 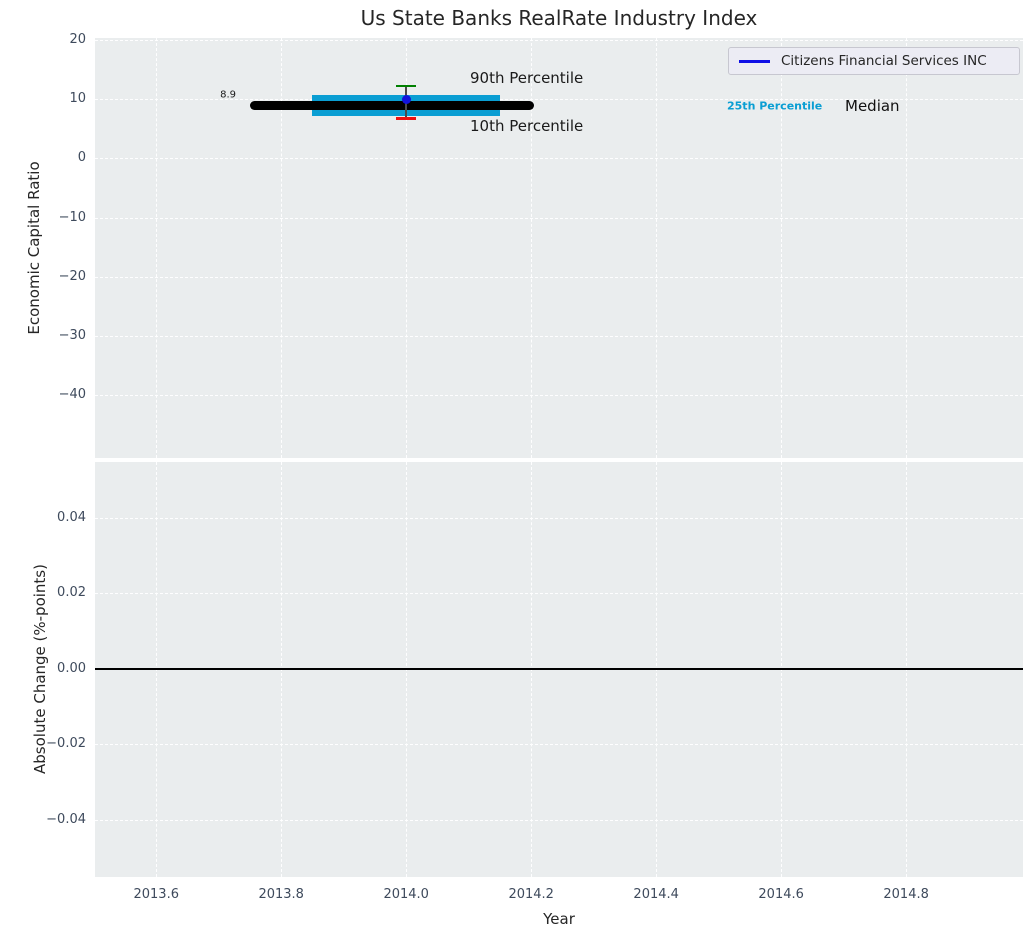 I want to click on x-tick-label: 2014.8, so click(x=906, y=894).